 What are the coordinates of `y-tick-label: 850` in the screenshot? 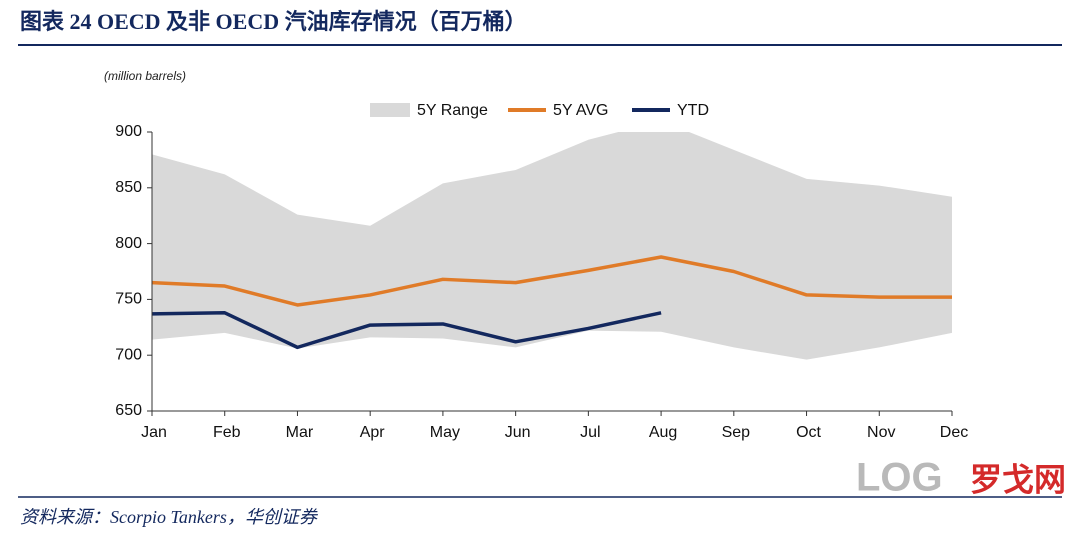 It's located at (128, 187).